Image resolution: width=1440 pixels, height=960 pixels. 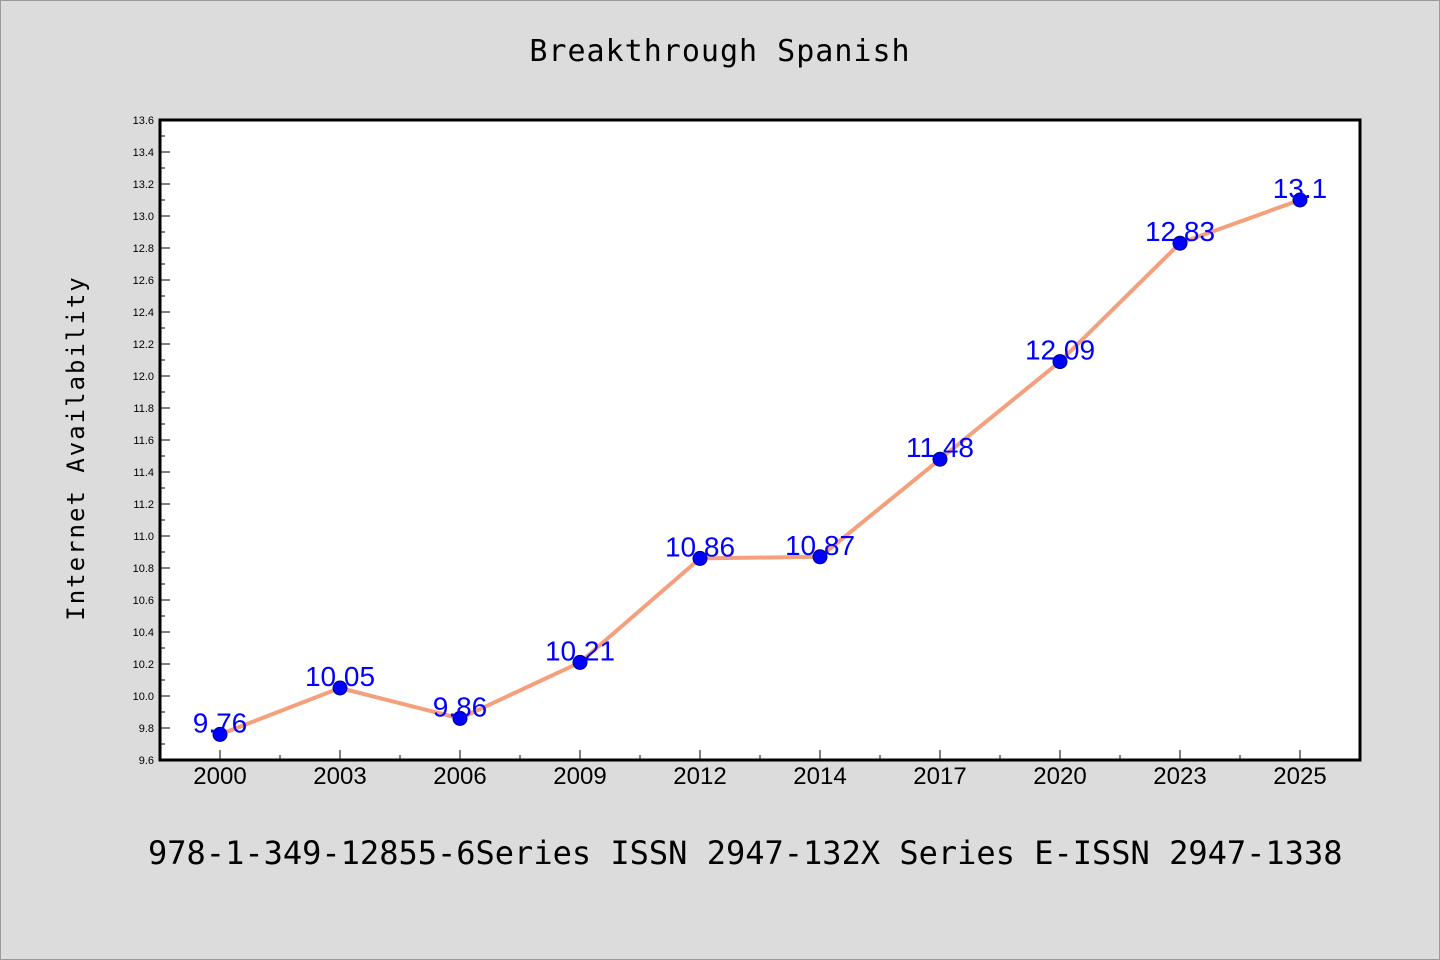 I want to click on y-tick-label: 10.2, so click(x=143, y=665).